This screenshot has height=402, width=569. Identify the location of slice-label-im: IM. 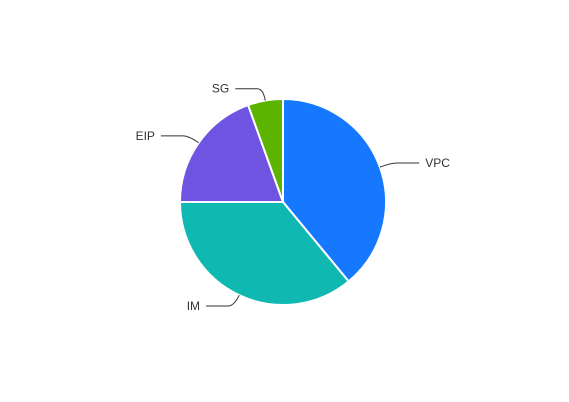
(193, 306).